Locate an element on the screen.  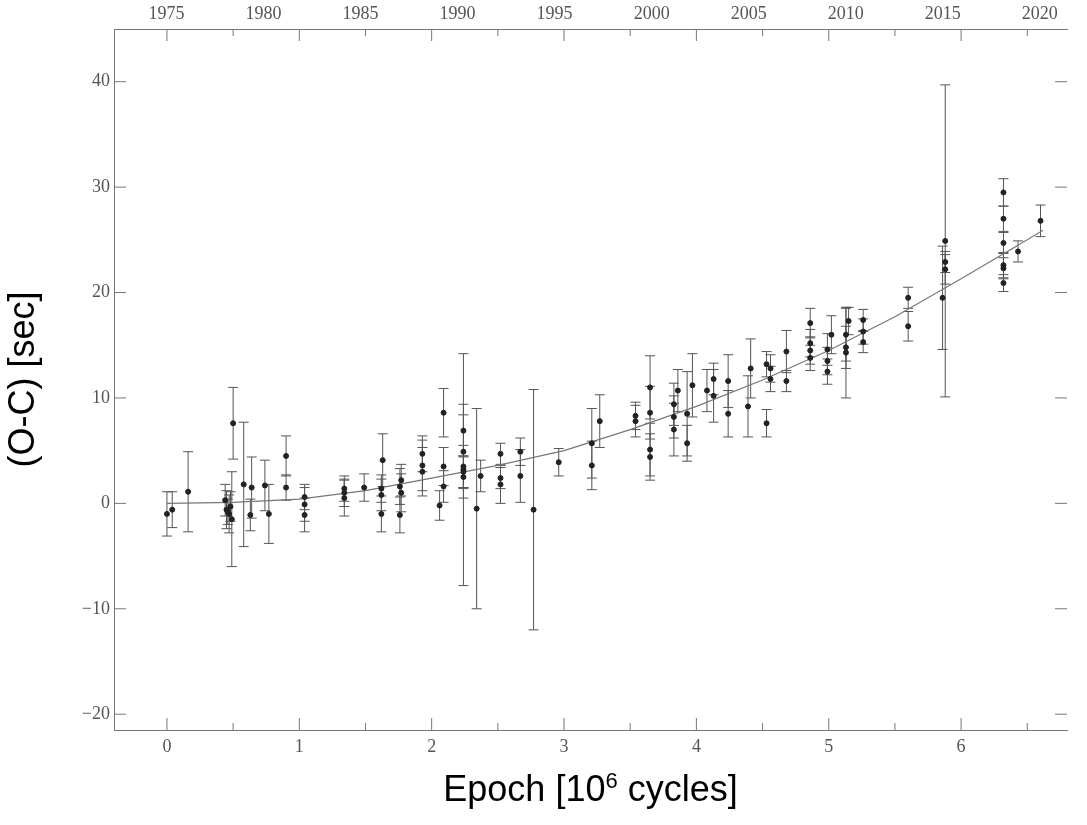
x2-tick-label: 2010 is located at coordinates (845, 12).